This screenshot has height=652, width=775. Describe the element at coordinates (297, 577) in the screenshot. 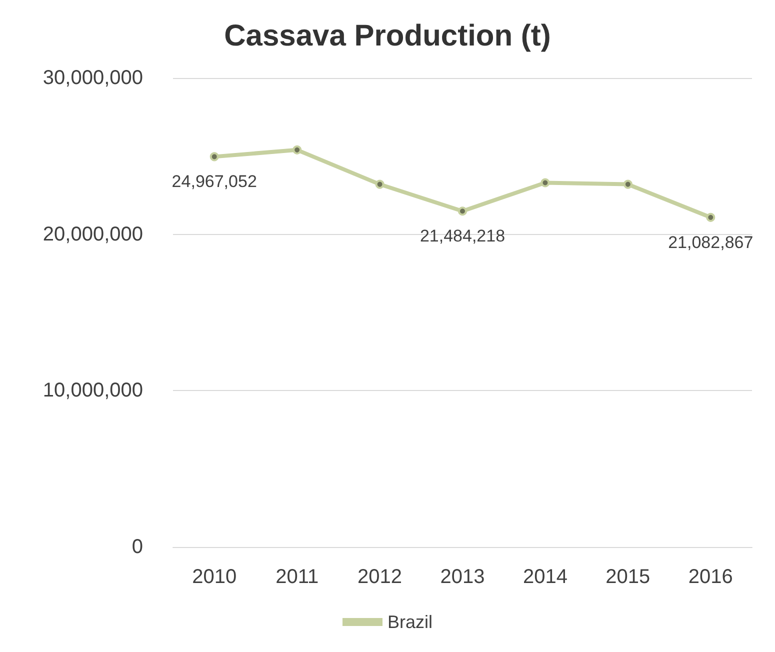

I see `x-tick-label: 2011` at that location.